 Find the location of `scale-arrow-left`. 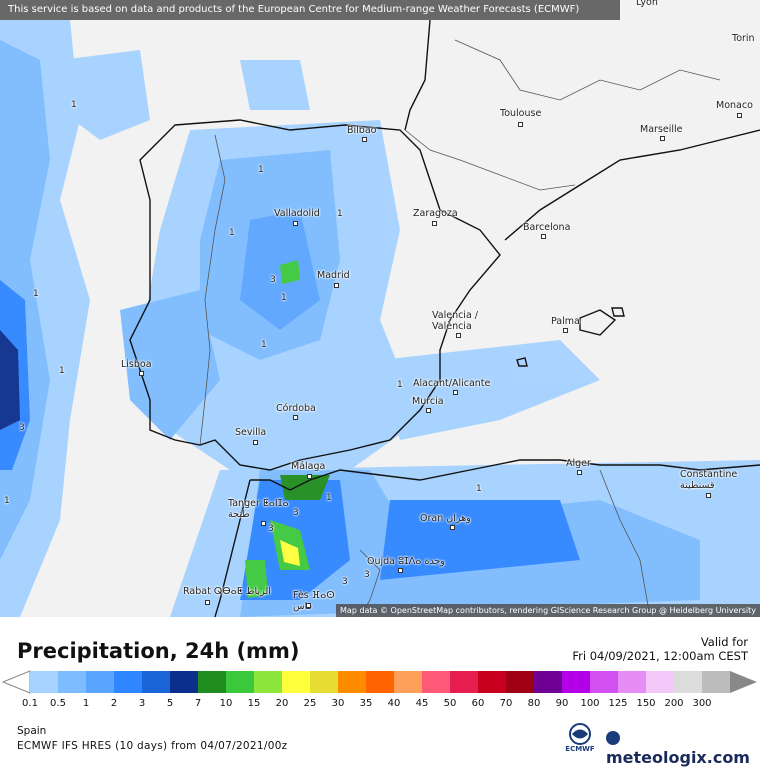

scale-arrow-left is located at coordinates (16, 682).